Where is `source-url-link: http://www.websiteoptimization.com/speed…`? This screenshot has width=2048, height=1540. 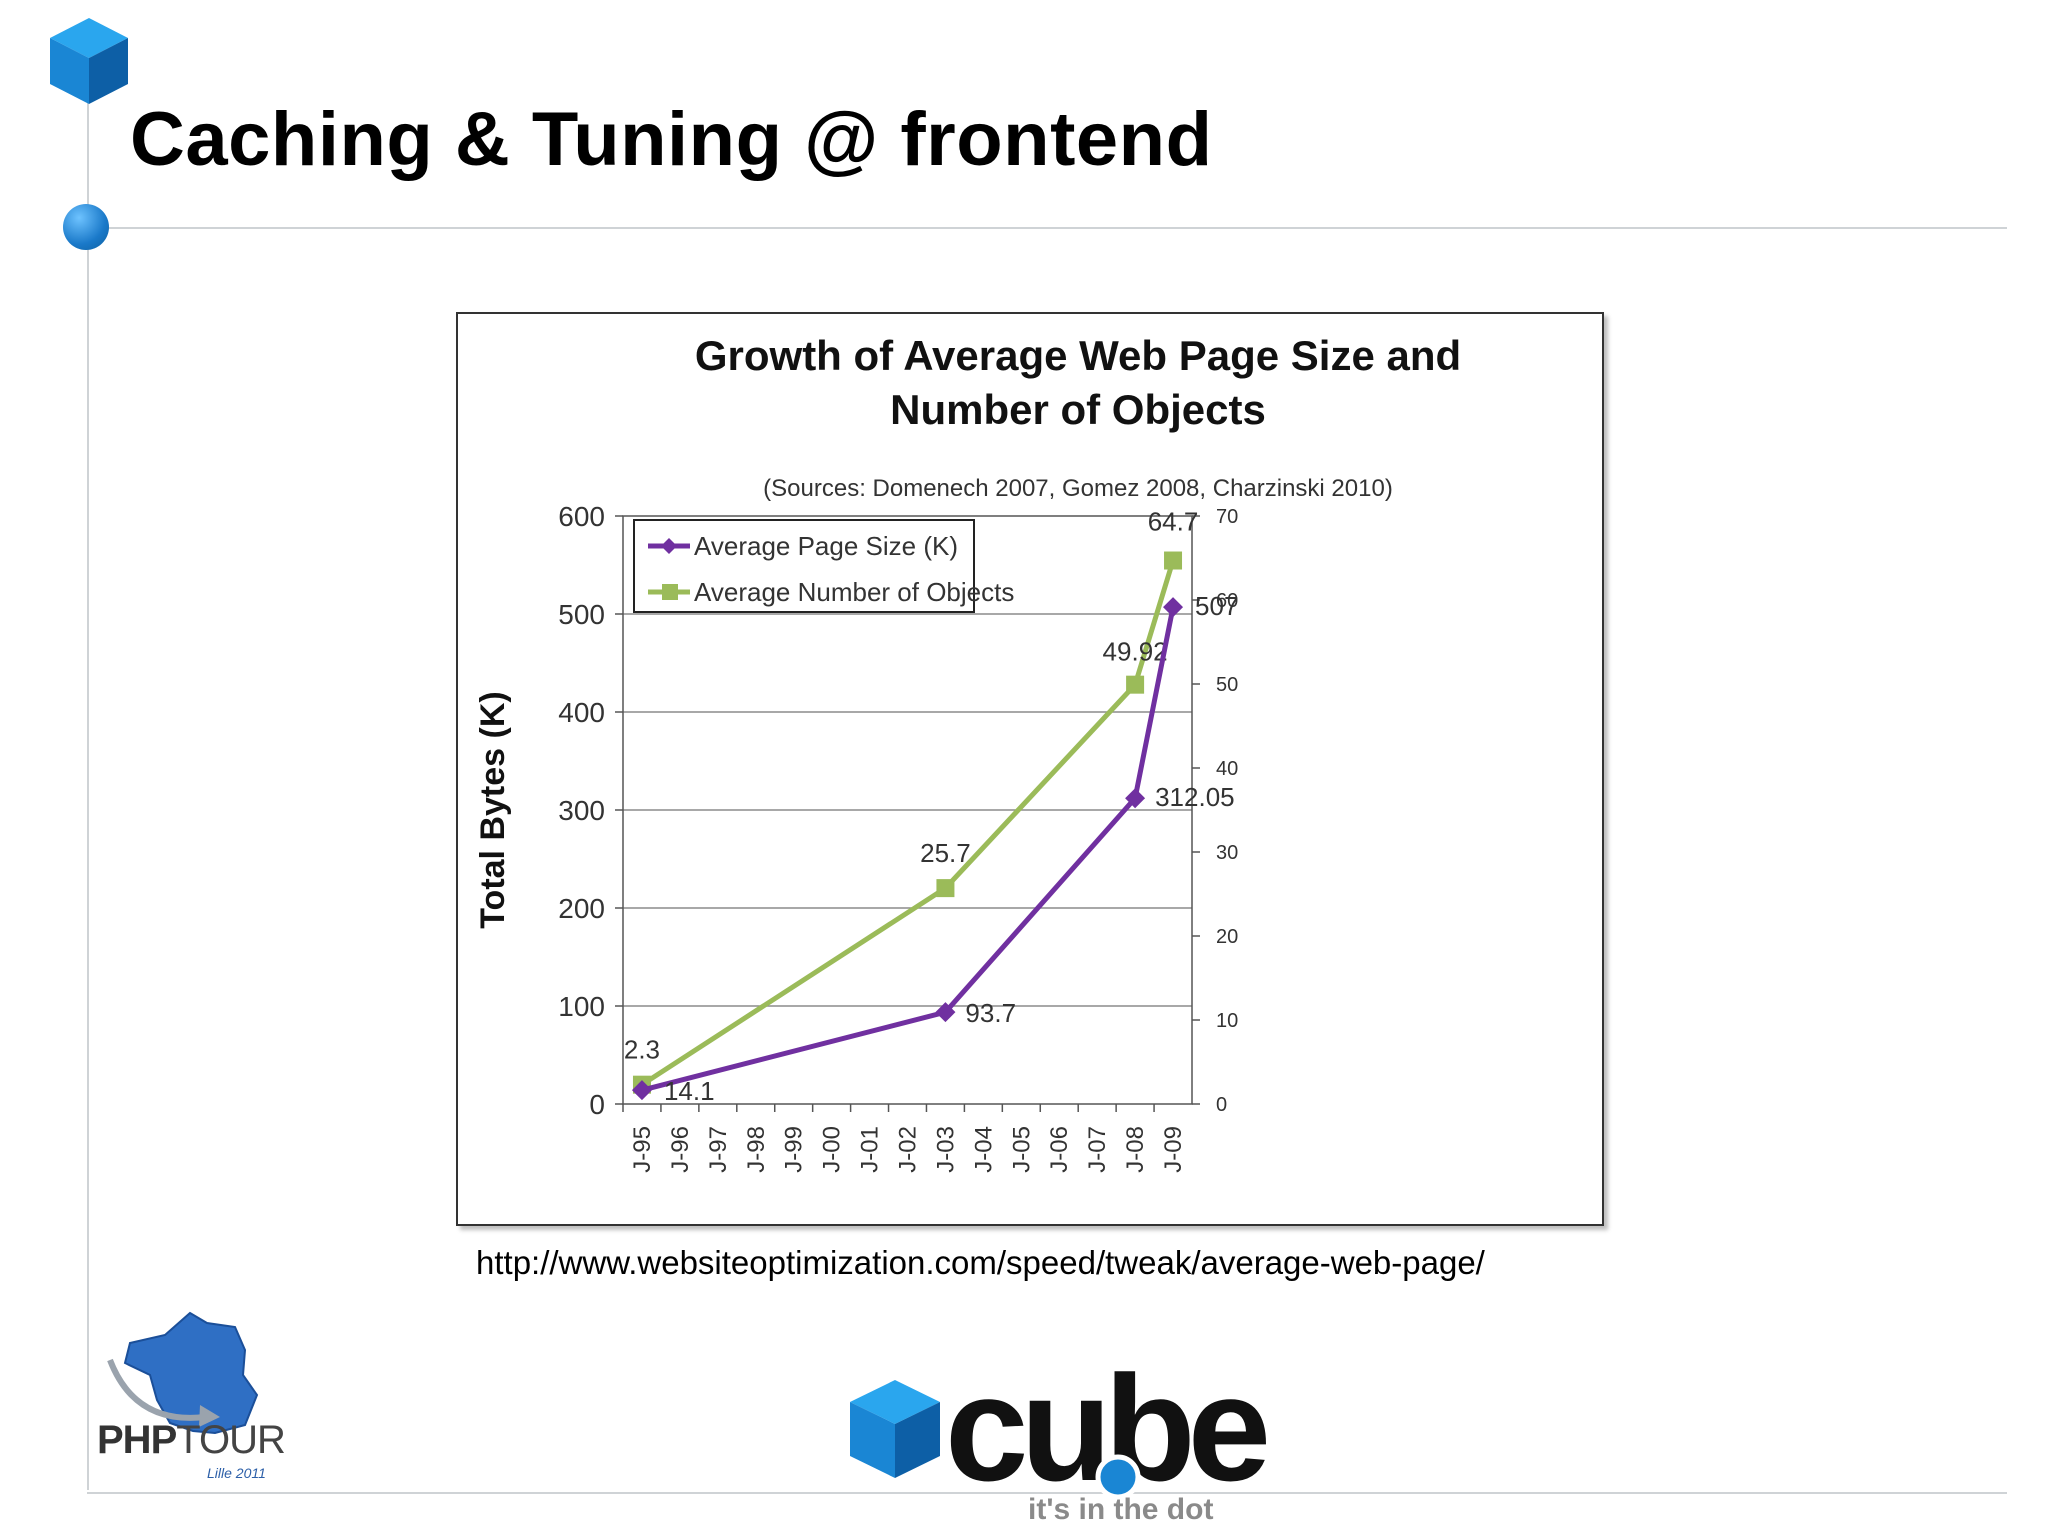 source-url-link: http://www.websiteoptimization.com/speed… is located at coordinates (980, 1262).